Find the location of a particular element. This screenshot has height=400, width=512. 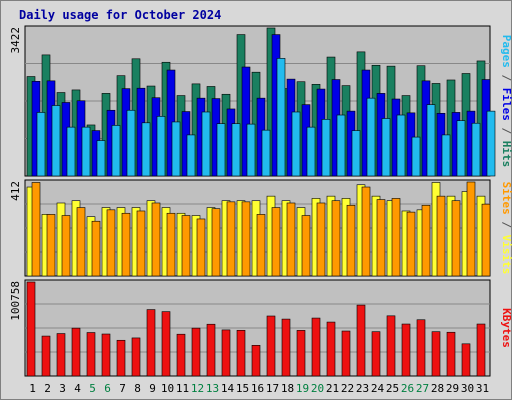

x-tick-day-16: 16 is located at coordinates (257, 388).